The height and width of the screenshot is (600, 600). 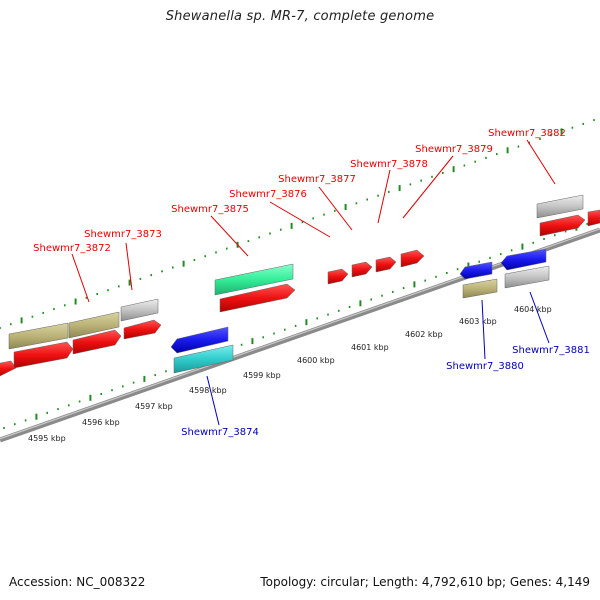 I want to click on gene-label-3881: Shewmr7_3881, so click(x=551, y=350).